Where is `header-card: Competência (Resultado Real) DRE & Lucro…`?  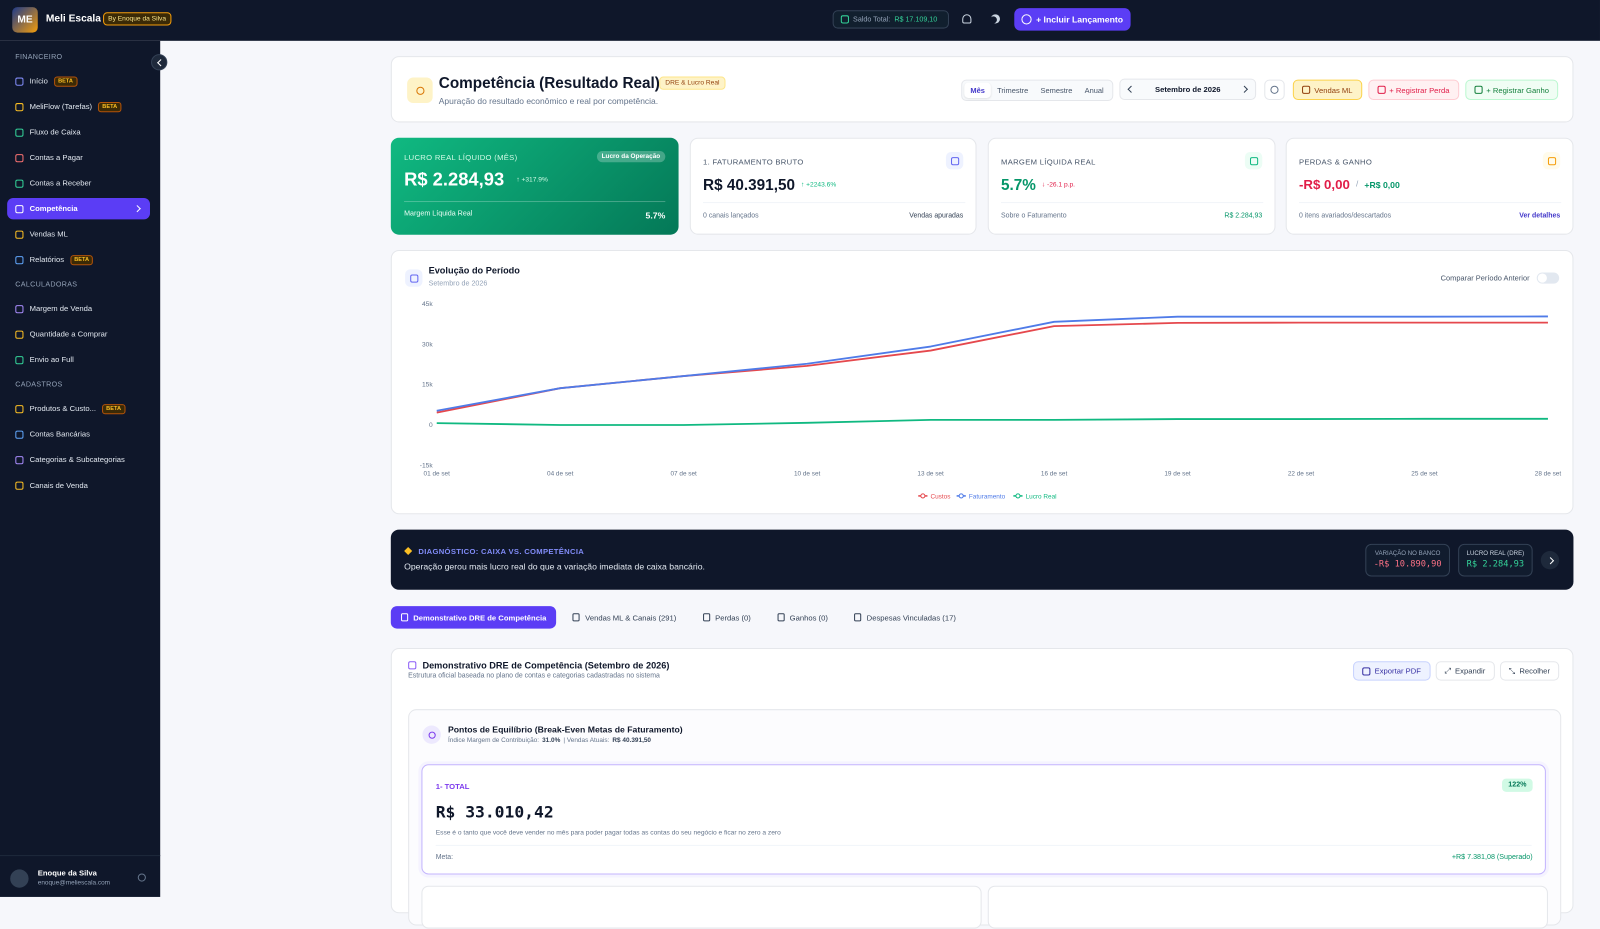 header-card: Competência (Resultado Real) DRE & Lucro… is located at coordinates (982, 89).